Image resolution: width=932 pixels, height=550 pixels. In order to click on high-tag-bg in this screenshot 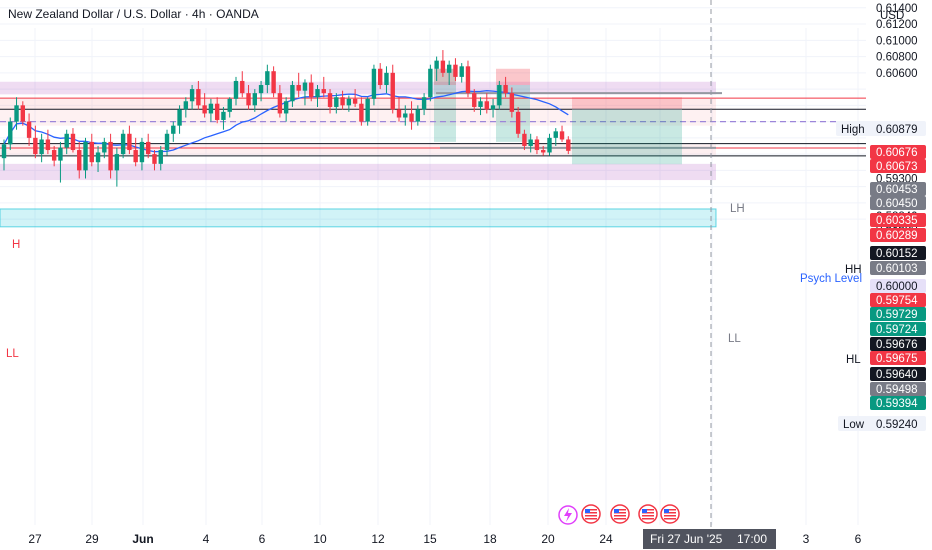, I will do `click(881, 128)`.